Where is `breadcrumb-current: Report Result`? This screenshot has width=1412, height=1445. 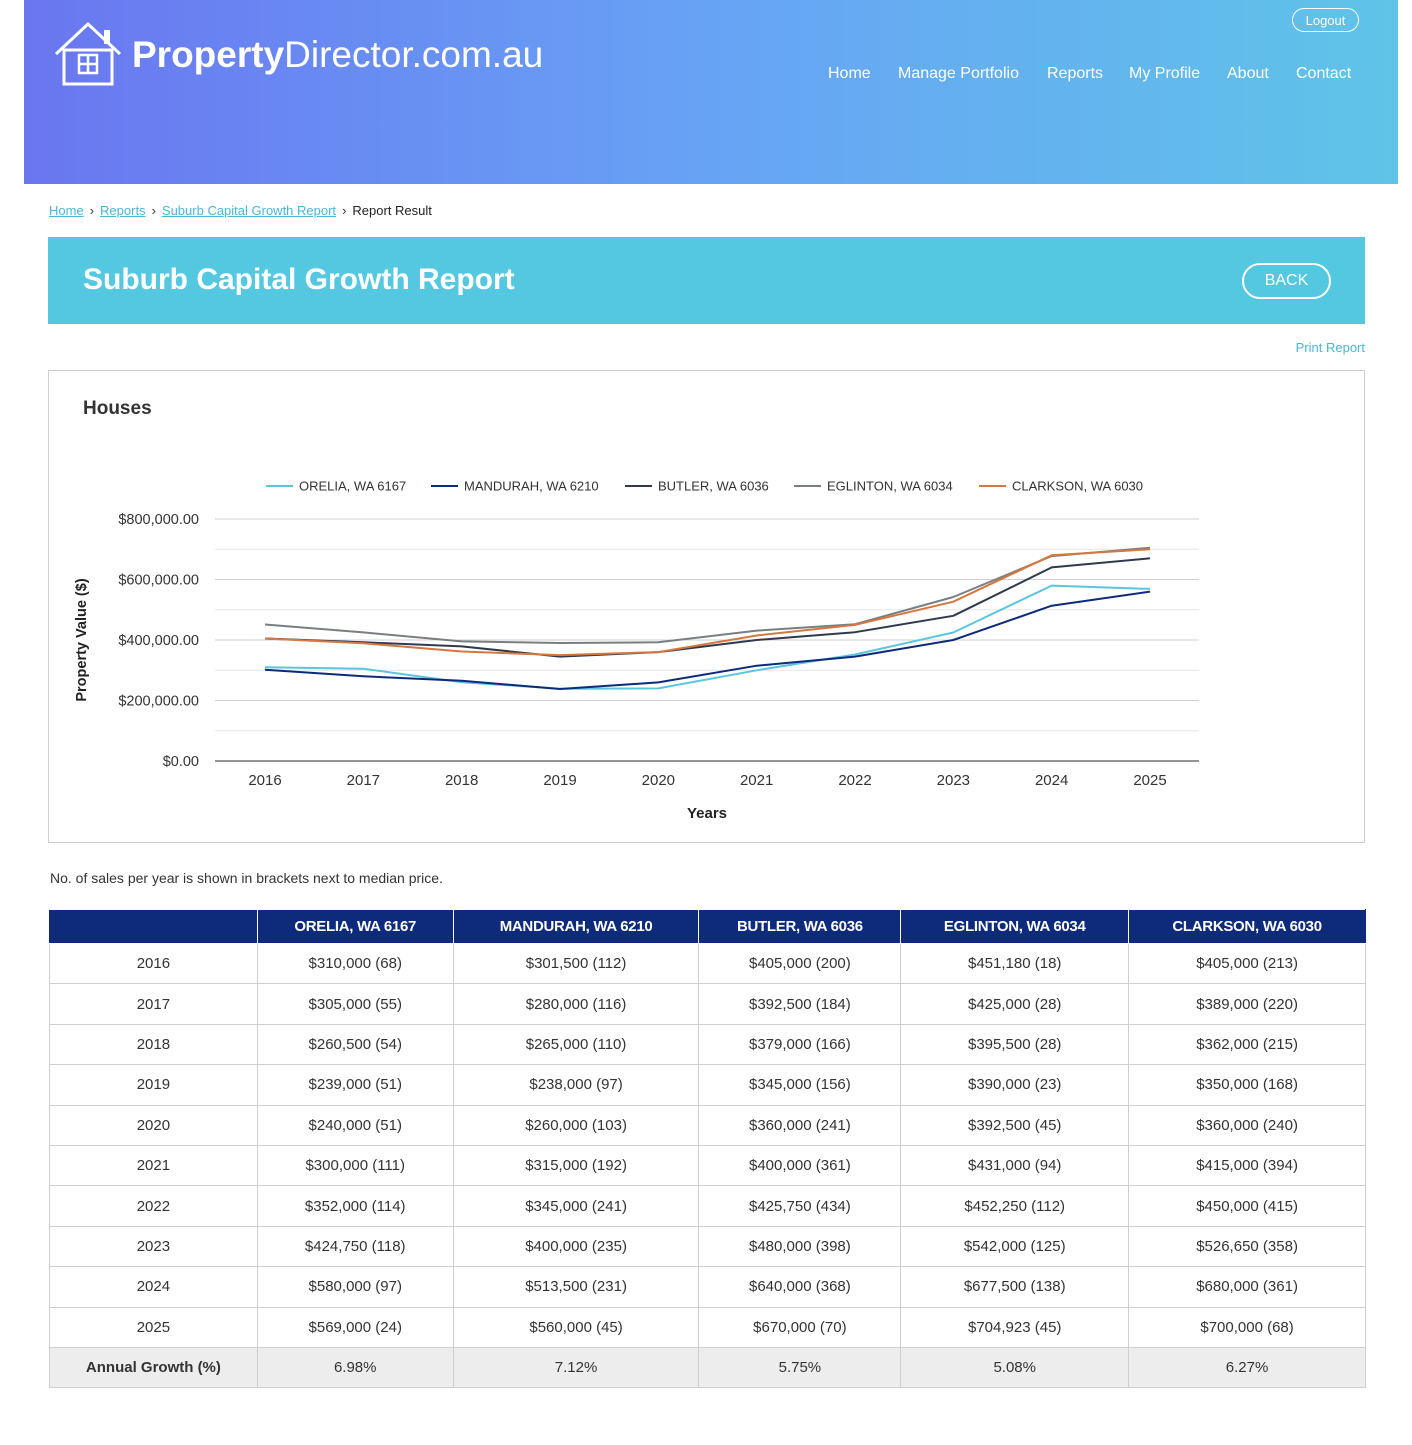 breadcrumb-current: Report Result is located at coordinates (392, 210).